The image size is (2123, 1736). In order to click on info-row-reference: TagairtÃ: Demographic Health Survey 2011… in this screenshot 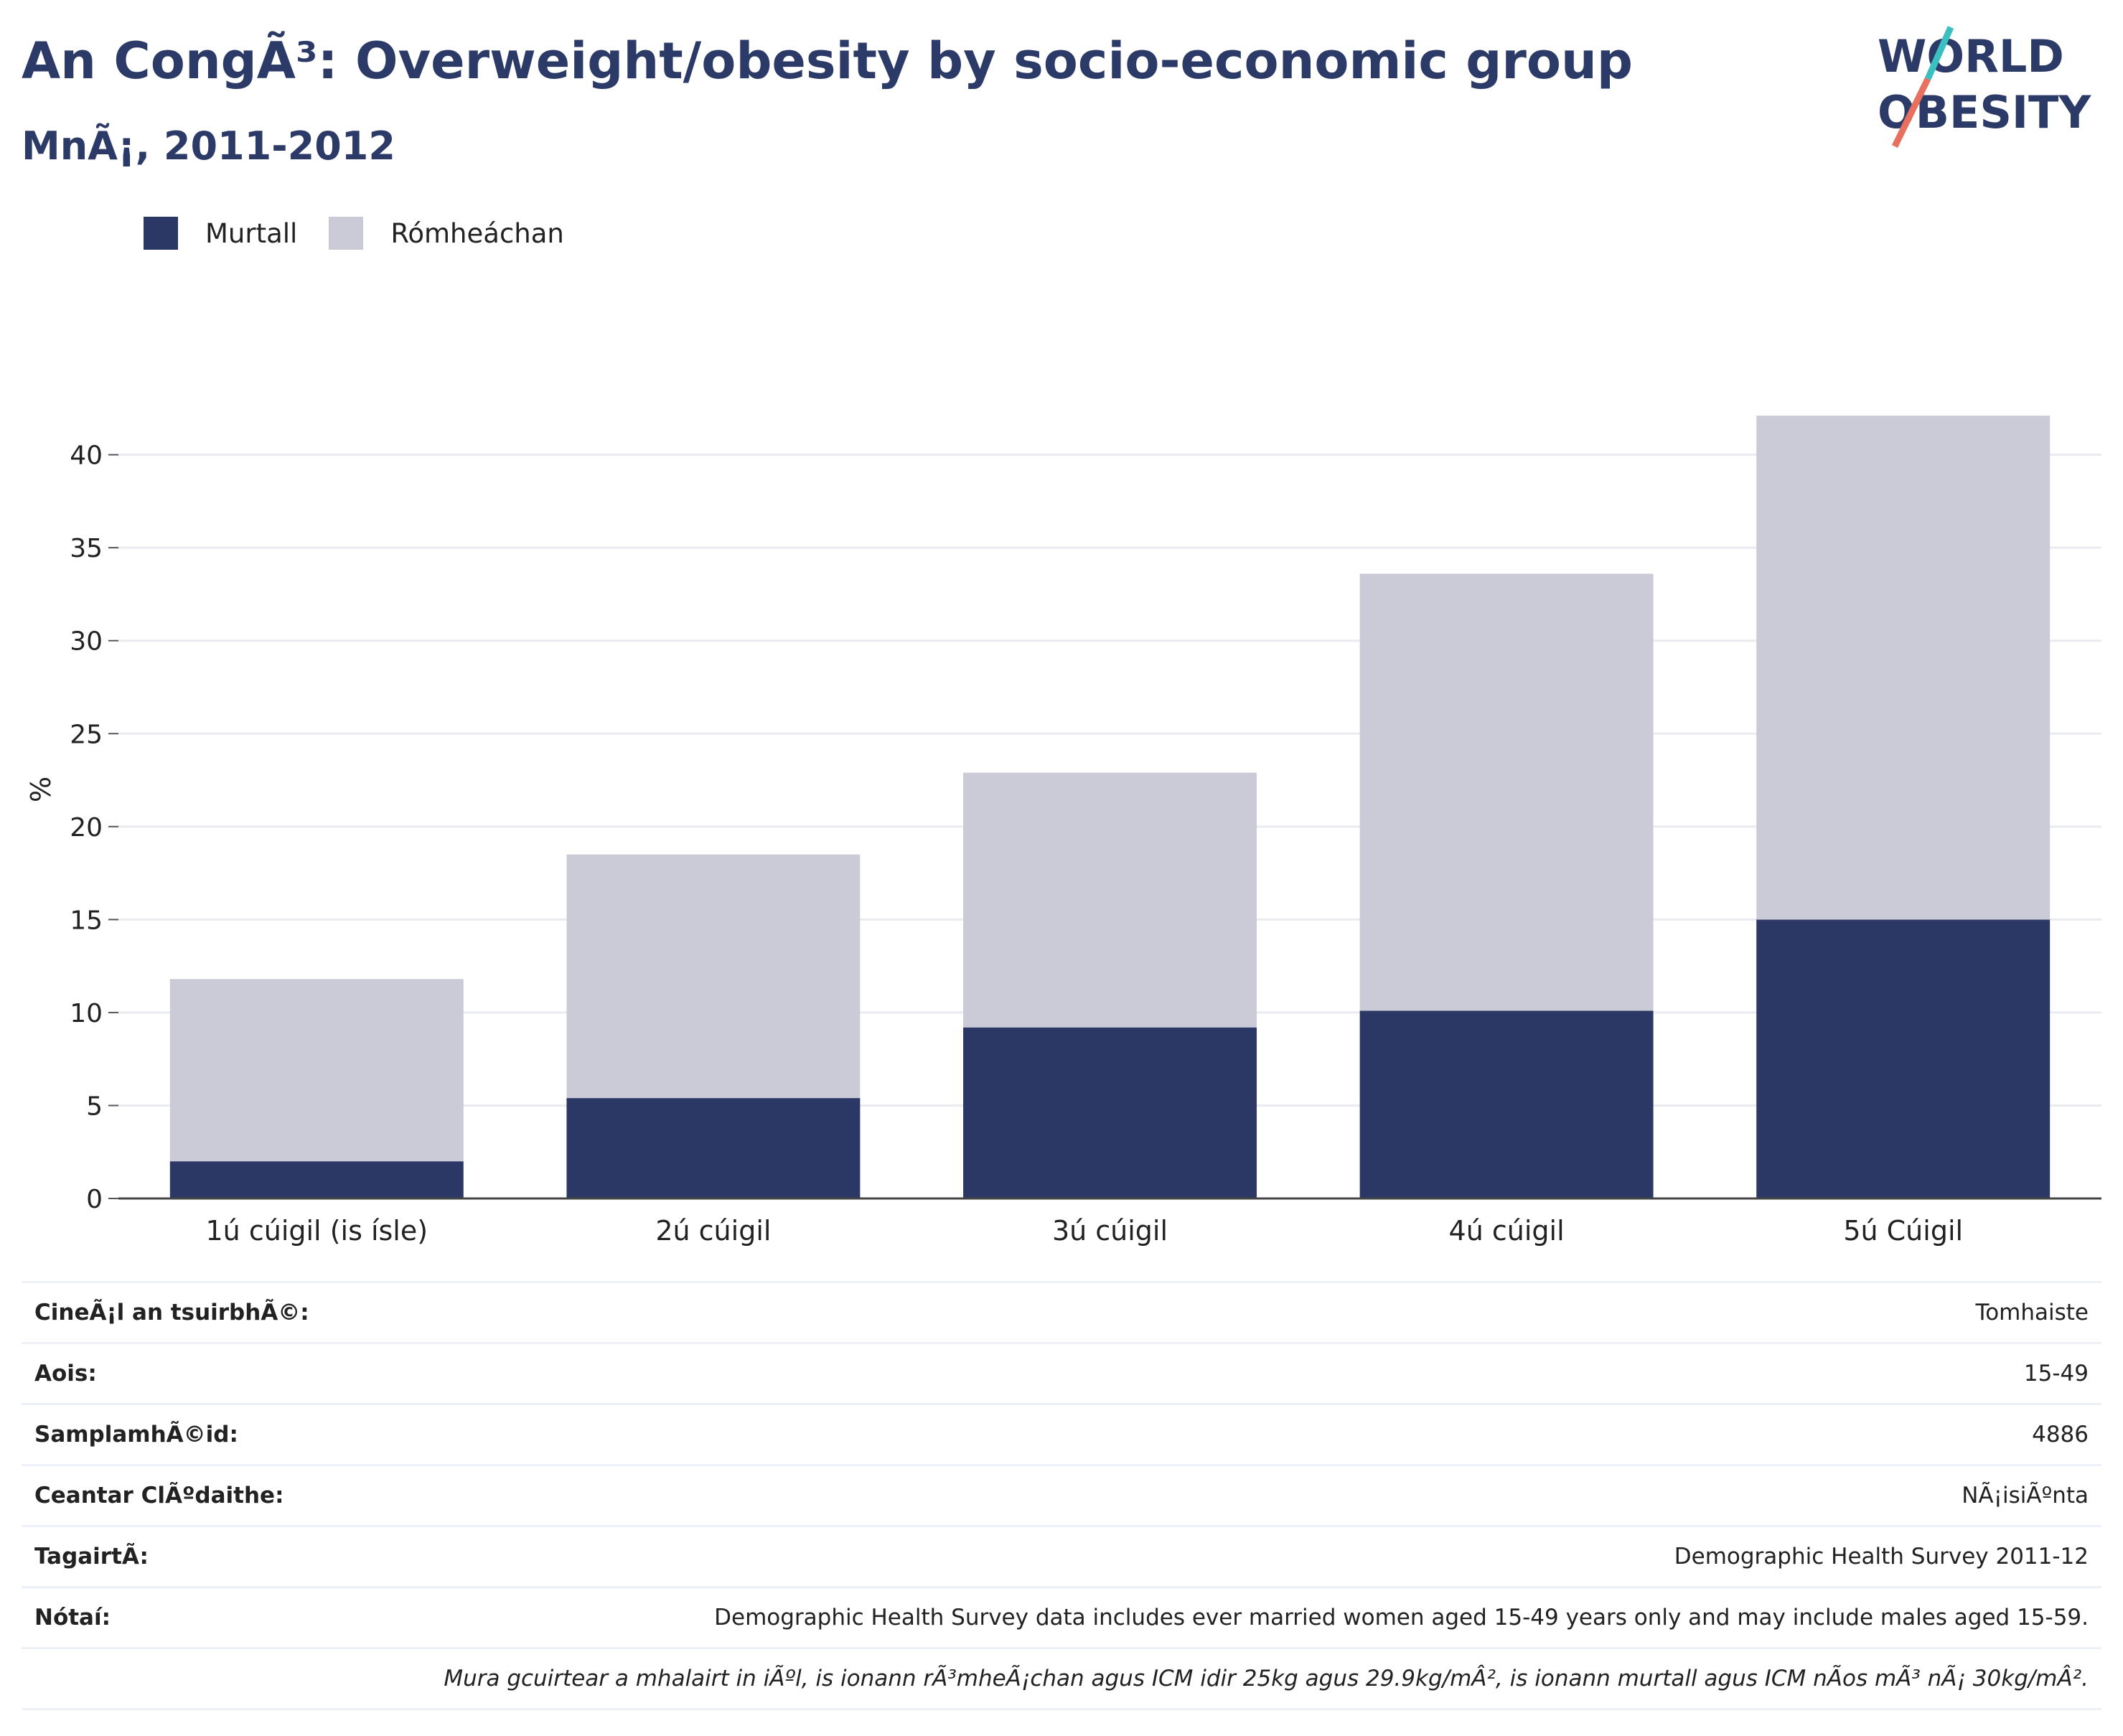, I will do `click(1061, 1555)`.